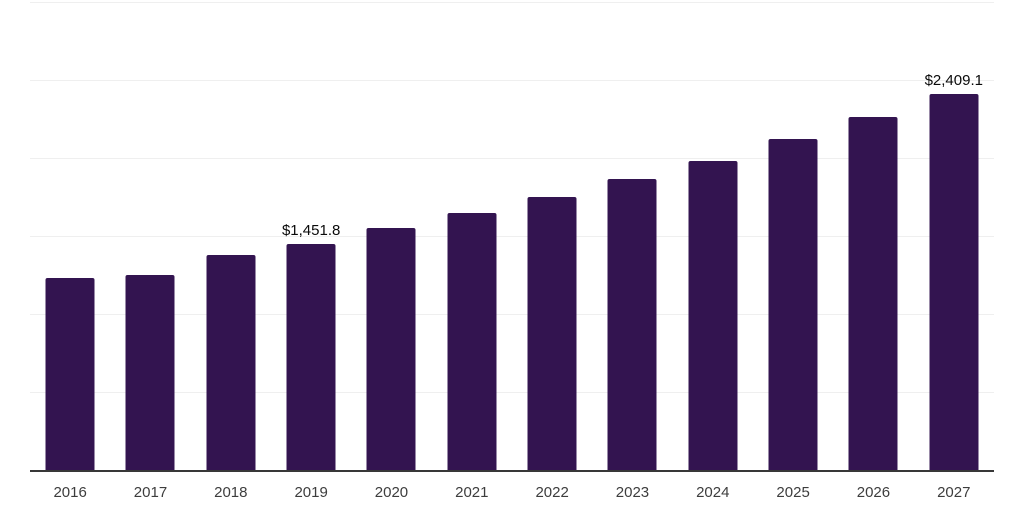 This screenshot has width=1024, height=512. I want to click on slot-2020, so click(391, 236).